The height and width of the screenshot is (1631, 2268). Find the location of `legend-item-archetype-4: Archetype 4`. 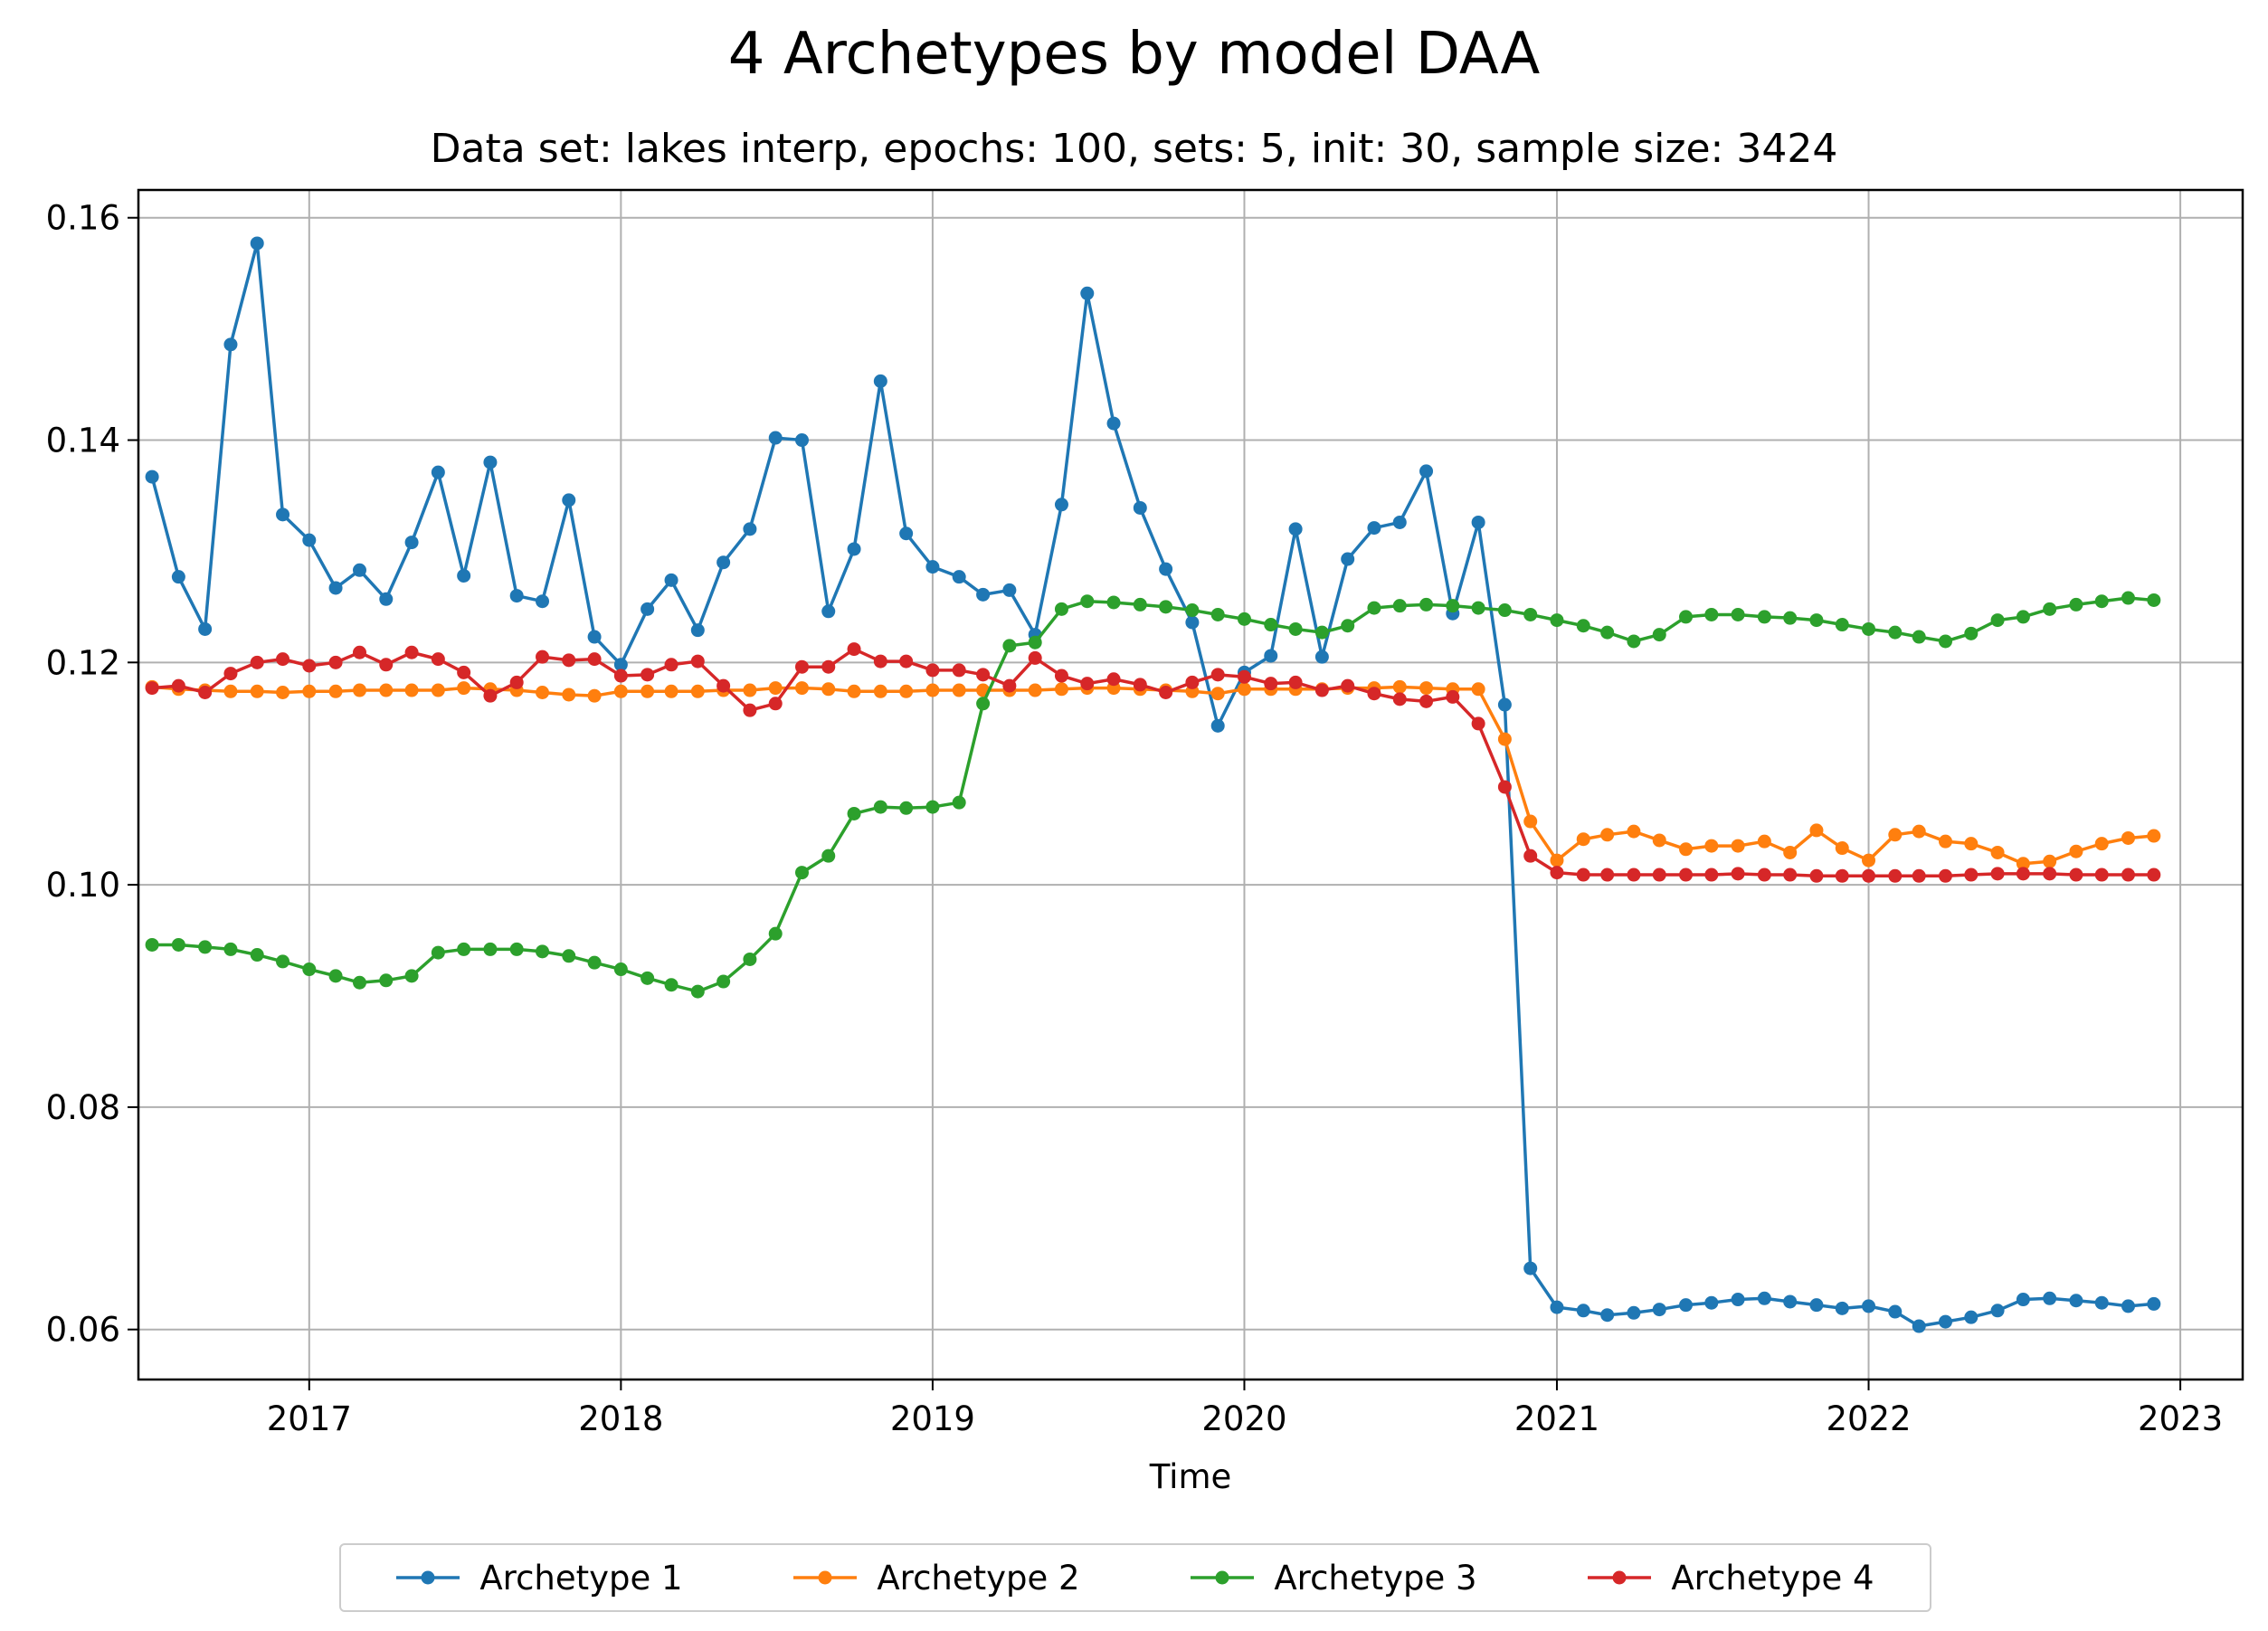

legend-item-archetype-4: Archetype 4 is located at coordinates (1731, 1578).